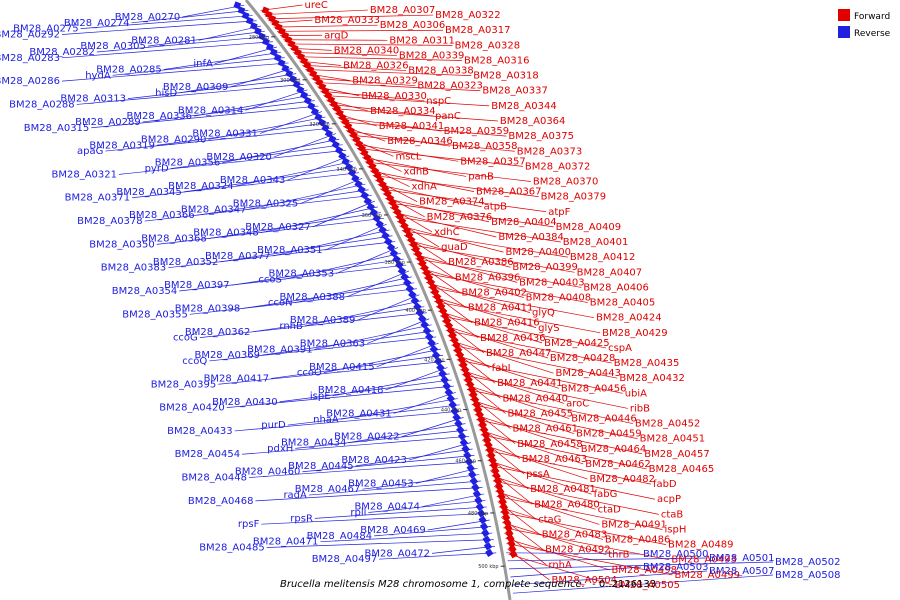 This screenshot has width=900, height=600. I want to click on reverse-gene-label: BM28_A0431, so click(359, 413).